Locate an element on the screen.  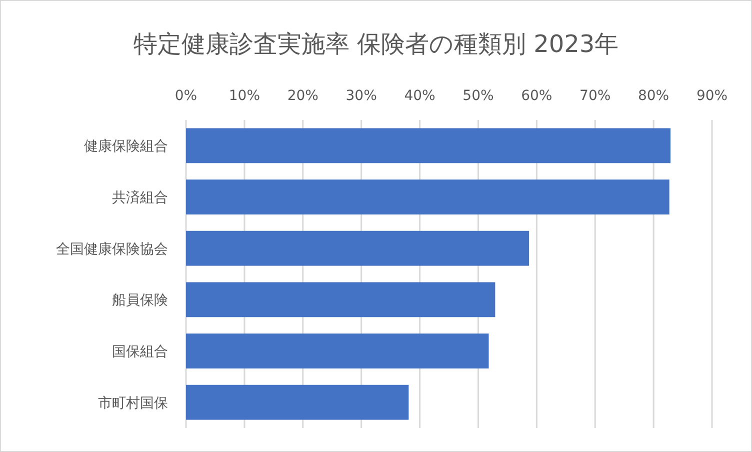
x-tick-label: 30% is located at coordinates (361, 96).